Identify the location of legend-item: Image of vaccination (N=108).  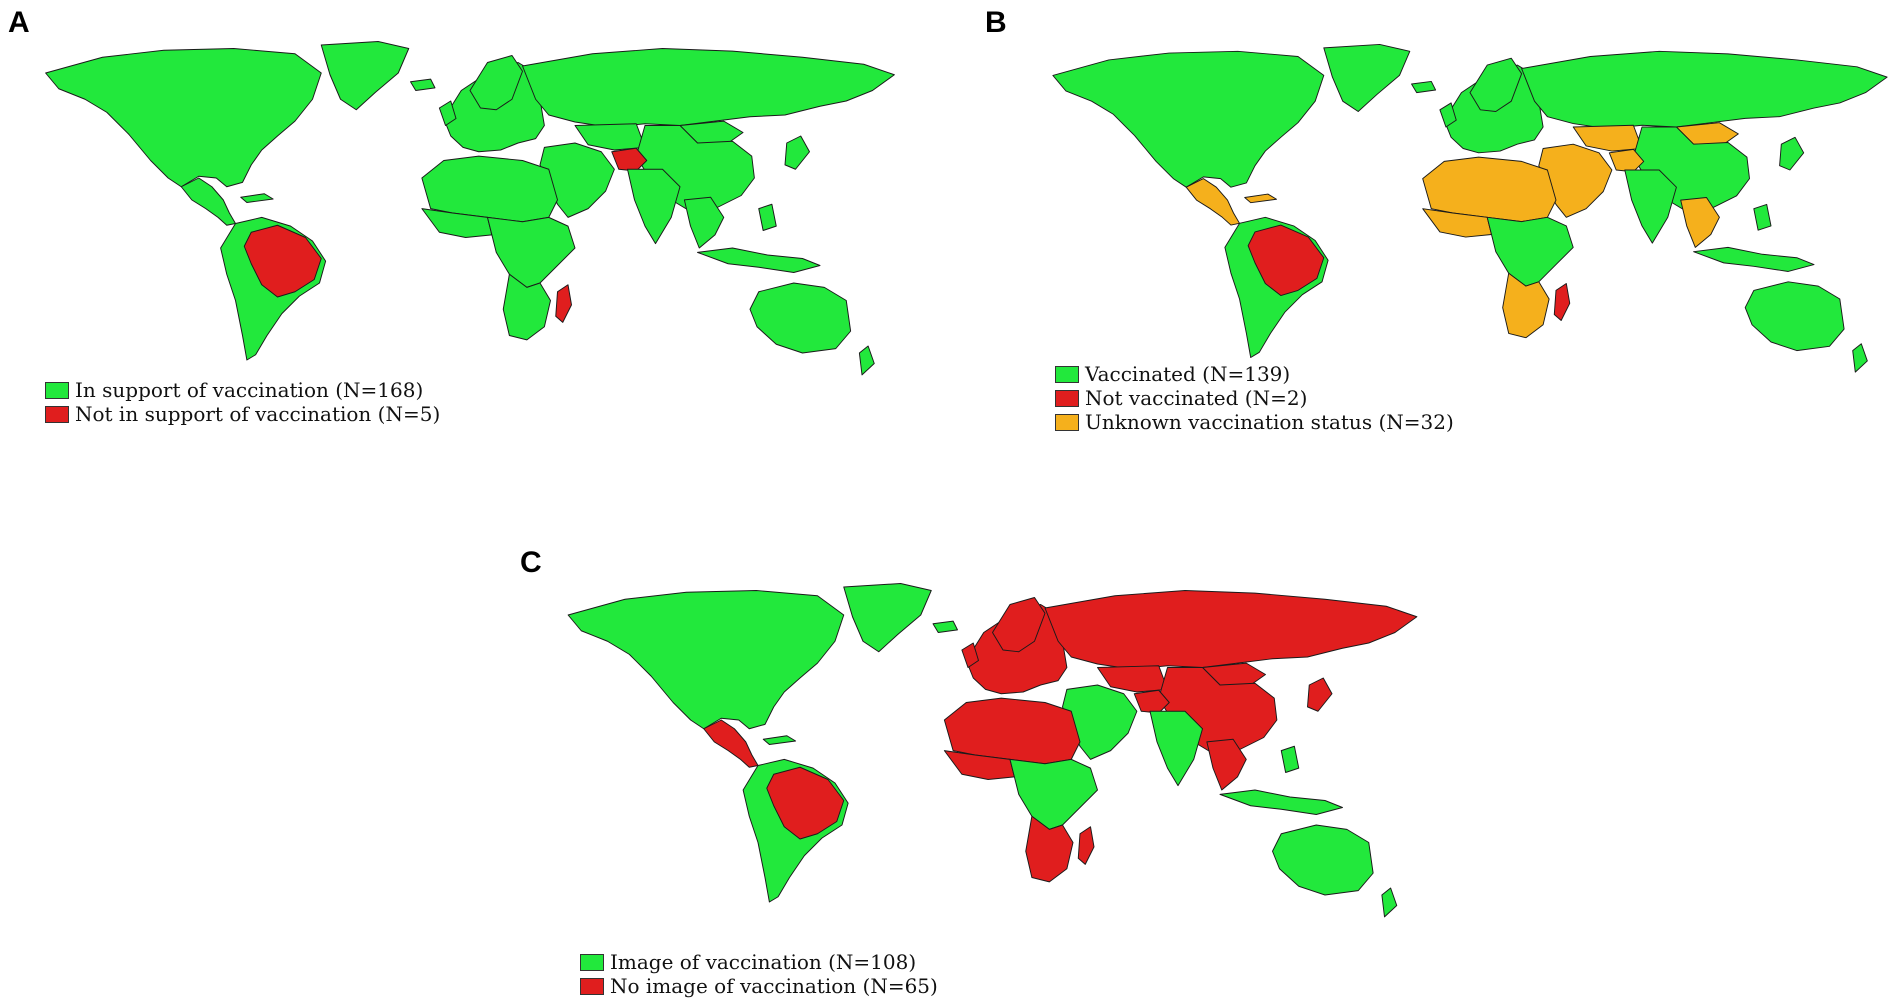
(759, 962).